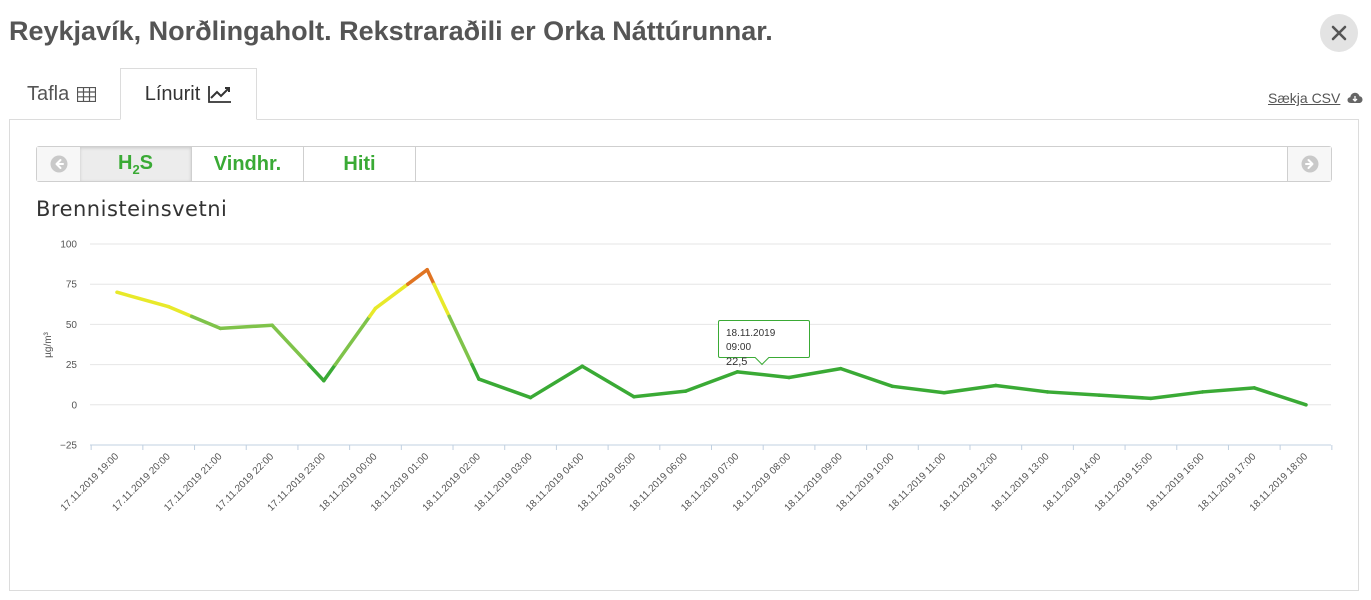 This screenshot has height=600, width=1371. I want to click on close-button, so click(1339, 33).